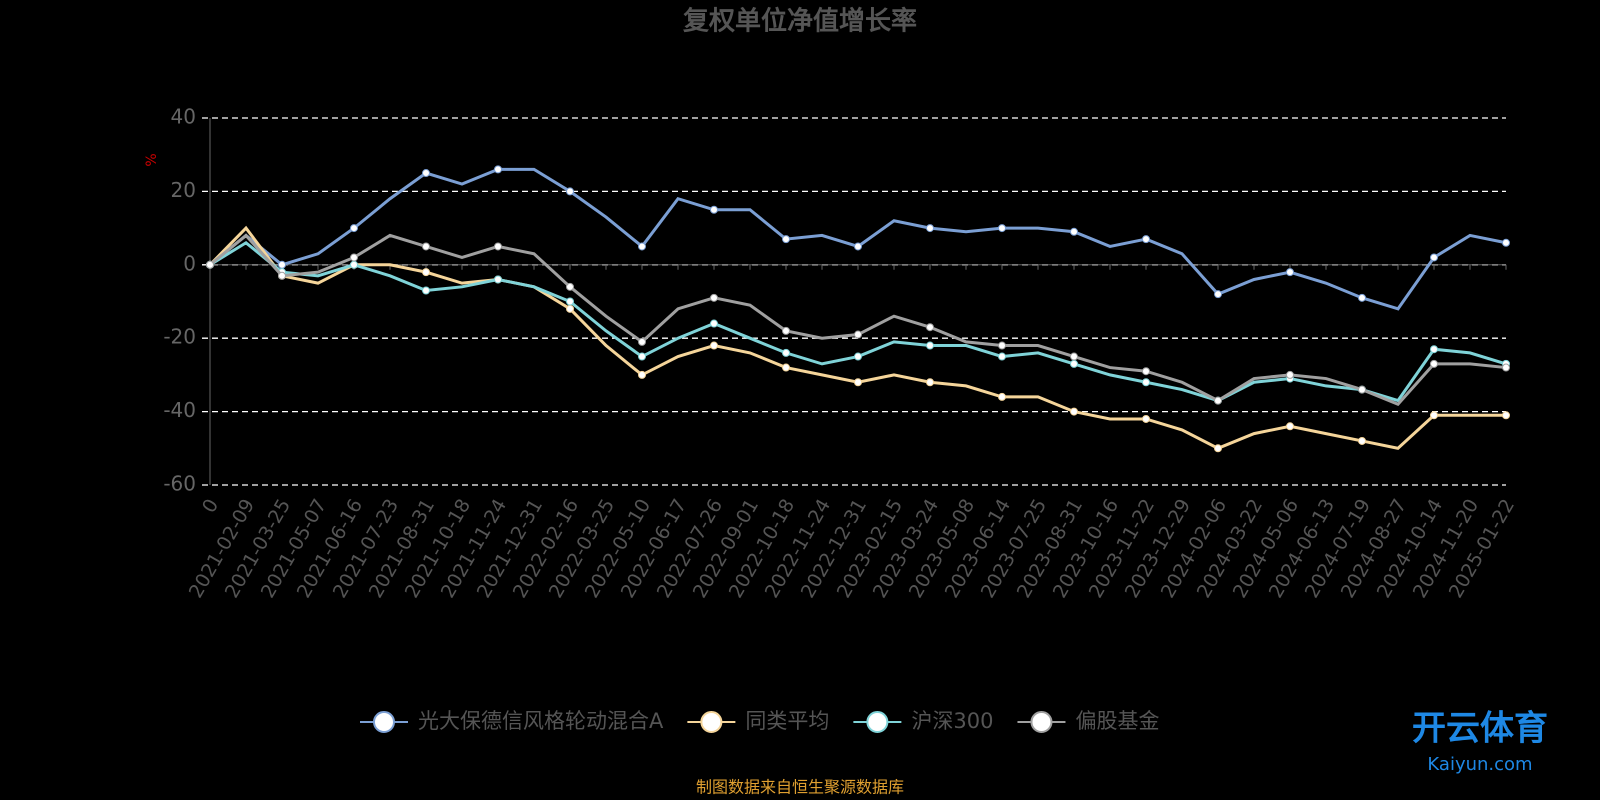  I want to click on y-tick-label: -40, so click(179, 410).